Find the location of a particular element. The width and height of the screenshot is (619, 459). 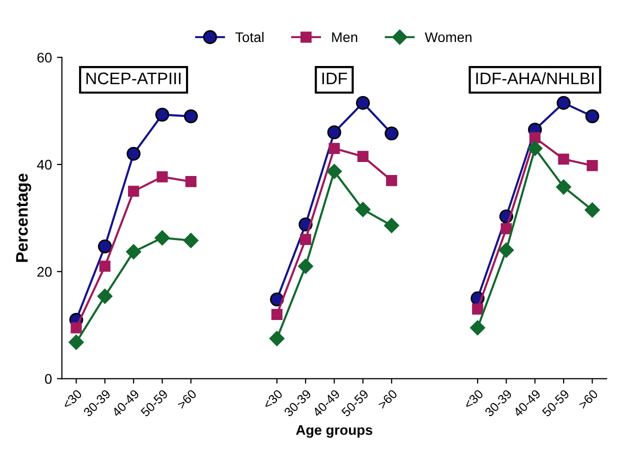

annotation: IDF-AHA/NHLBI is located at coordinates (535, 78).